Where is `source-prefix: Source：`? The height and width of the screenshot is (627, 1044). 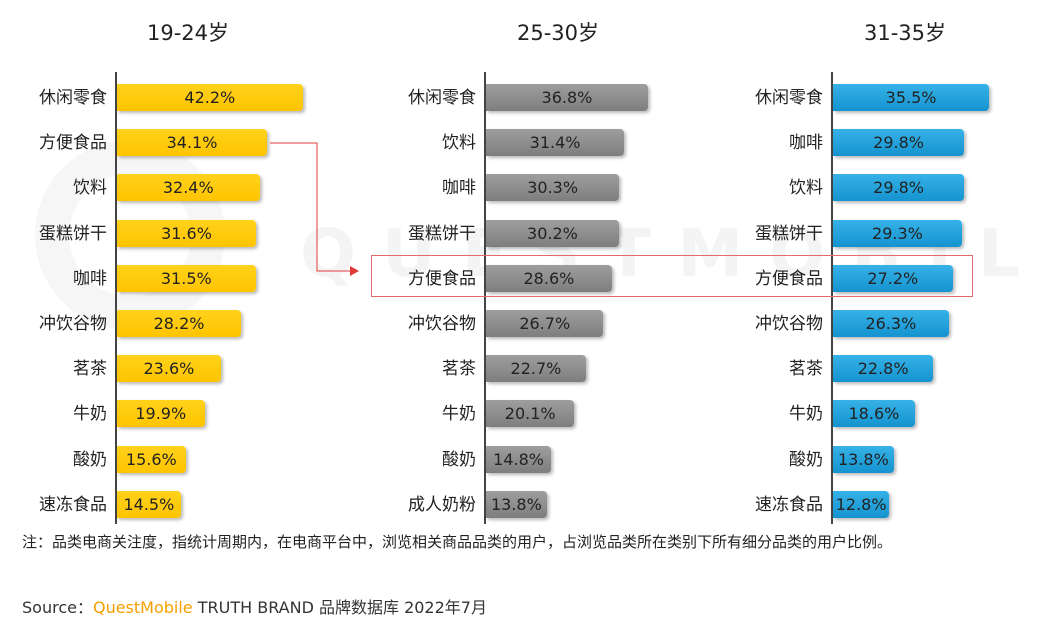 source-prefix: Source： is located at coordinates (57, 607).